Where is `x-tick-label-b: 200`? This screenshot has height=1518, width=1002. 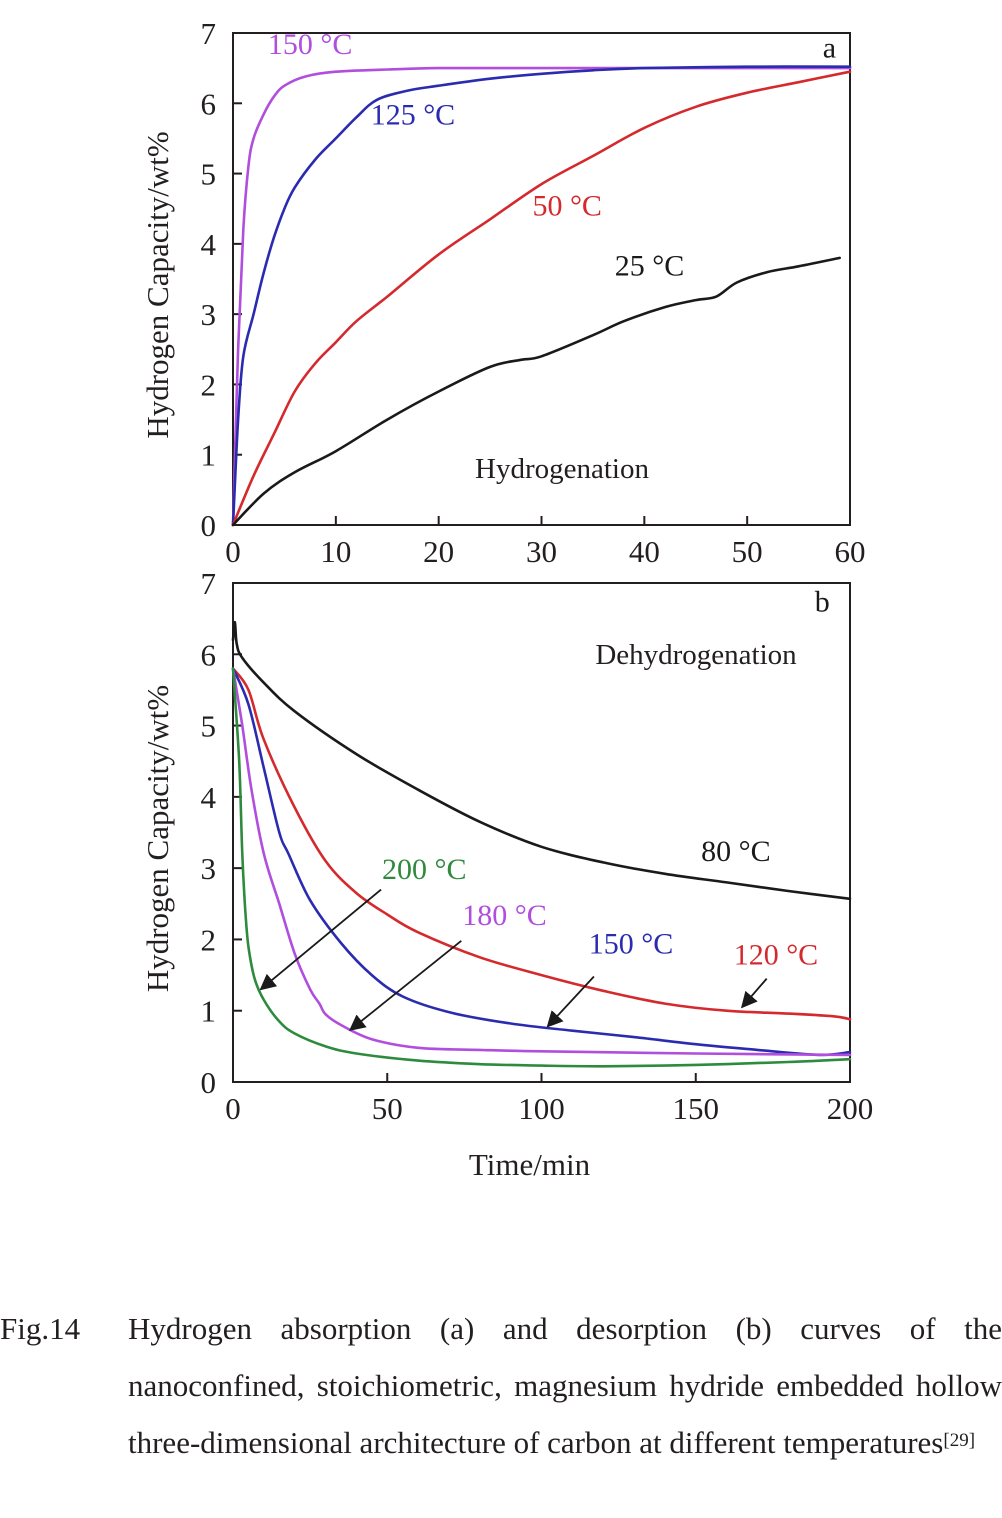
x-tick-label-b: 200 is located at coordinates (850, 1108).